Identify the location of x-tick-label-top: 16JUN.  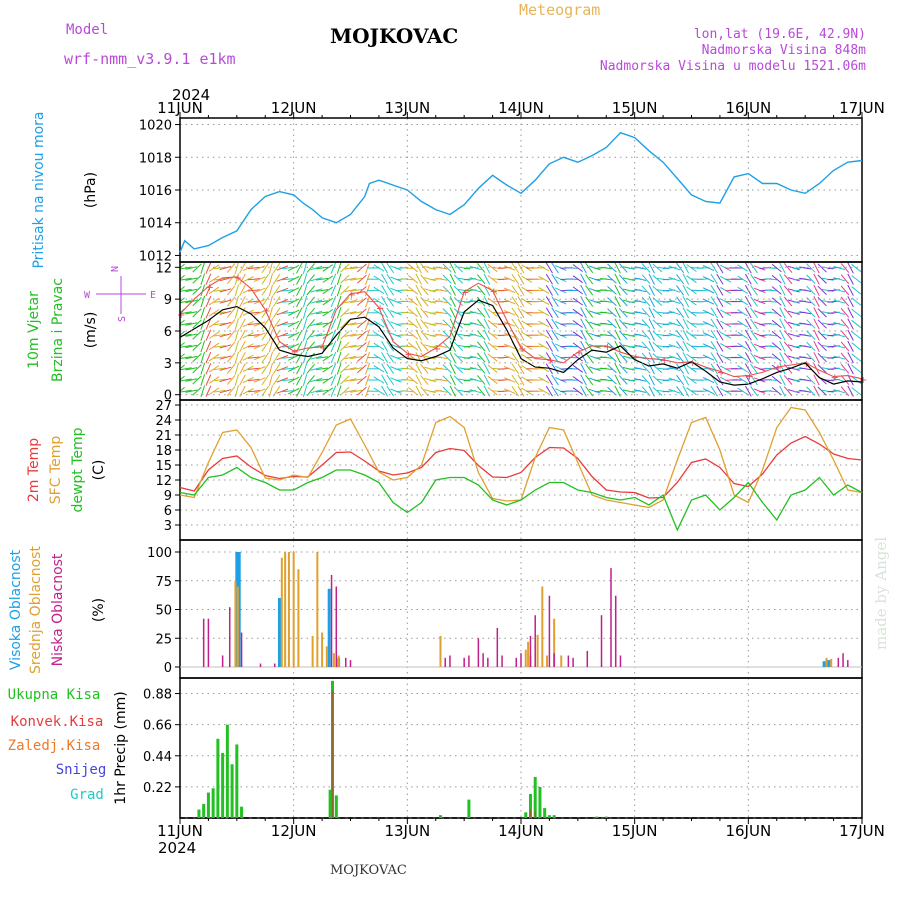
(748, 108).